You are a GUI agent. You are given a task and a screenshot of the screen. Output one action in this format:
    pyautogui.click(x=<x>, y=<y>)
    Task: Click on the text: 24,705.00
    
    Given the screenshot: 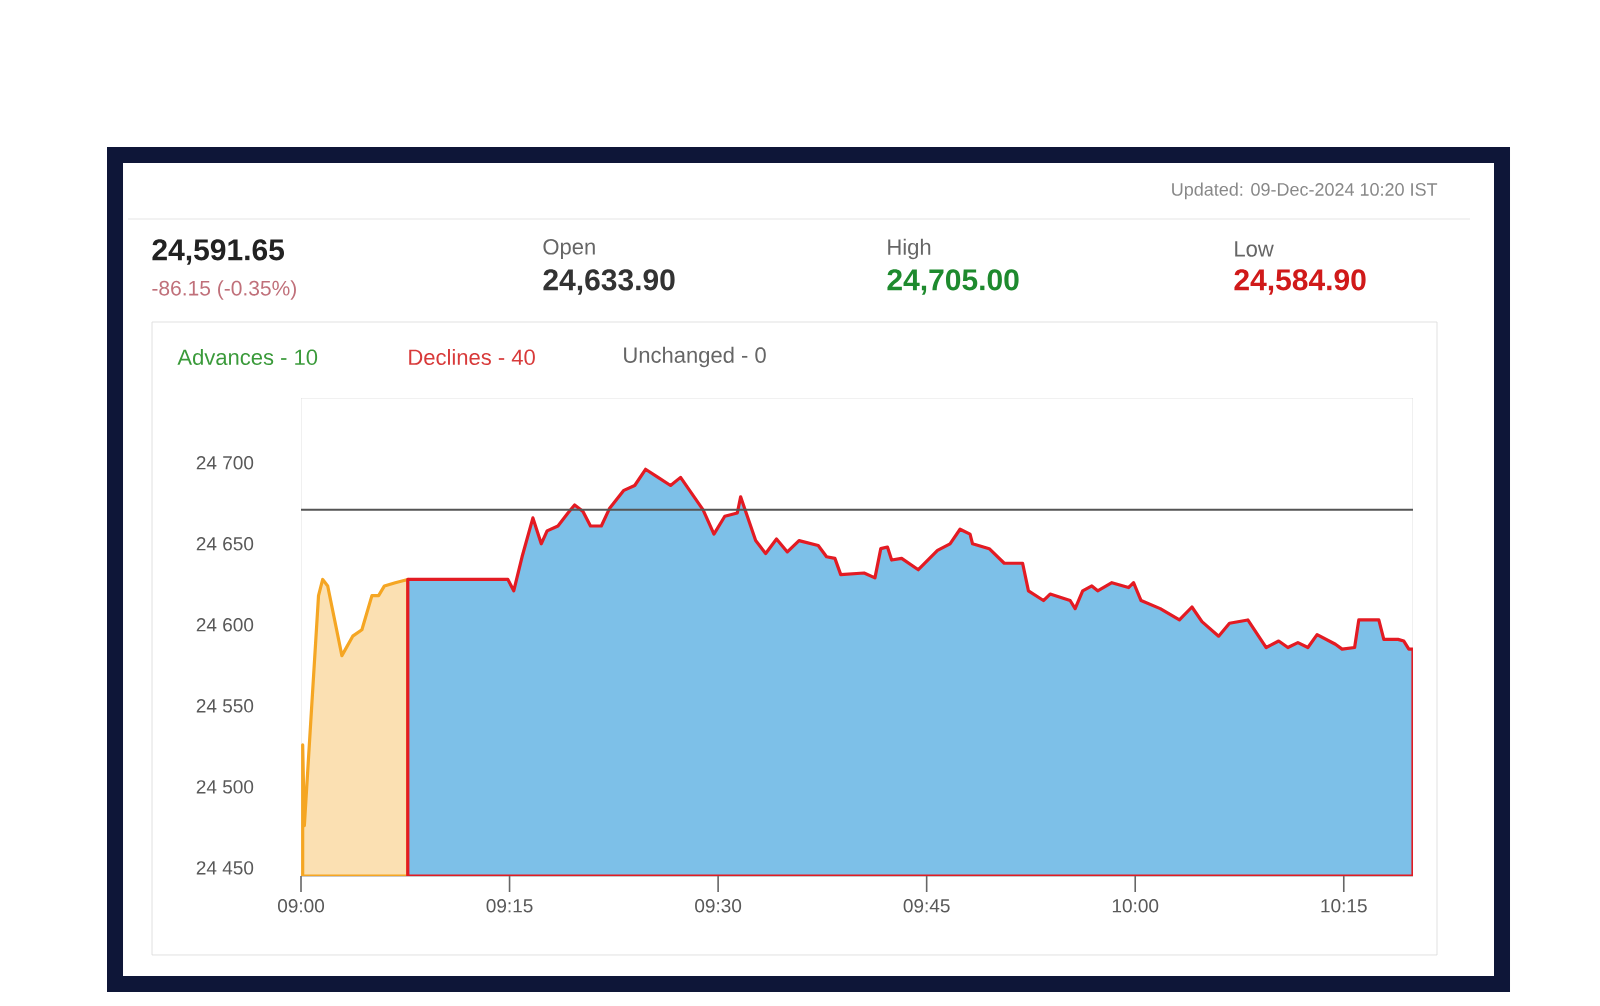 What is the action you would take?
    pyautogui.click(x=953, y=282)
    